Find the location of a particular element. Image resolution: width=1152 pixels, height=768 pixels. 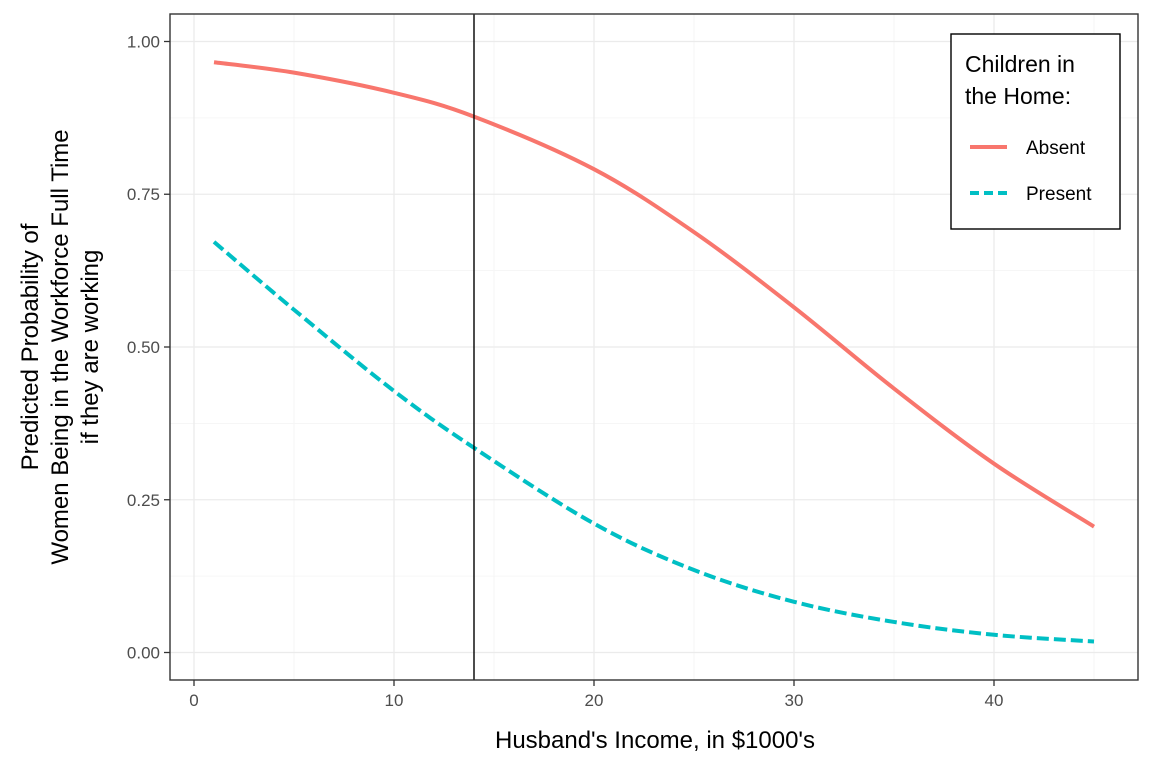

legend-box is located at coordinates (1035, 131).